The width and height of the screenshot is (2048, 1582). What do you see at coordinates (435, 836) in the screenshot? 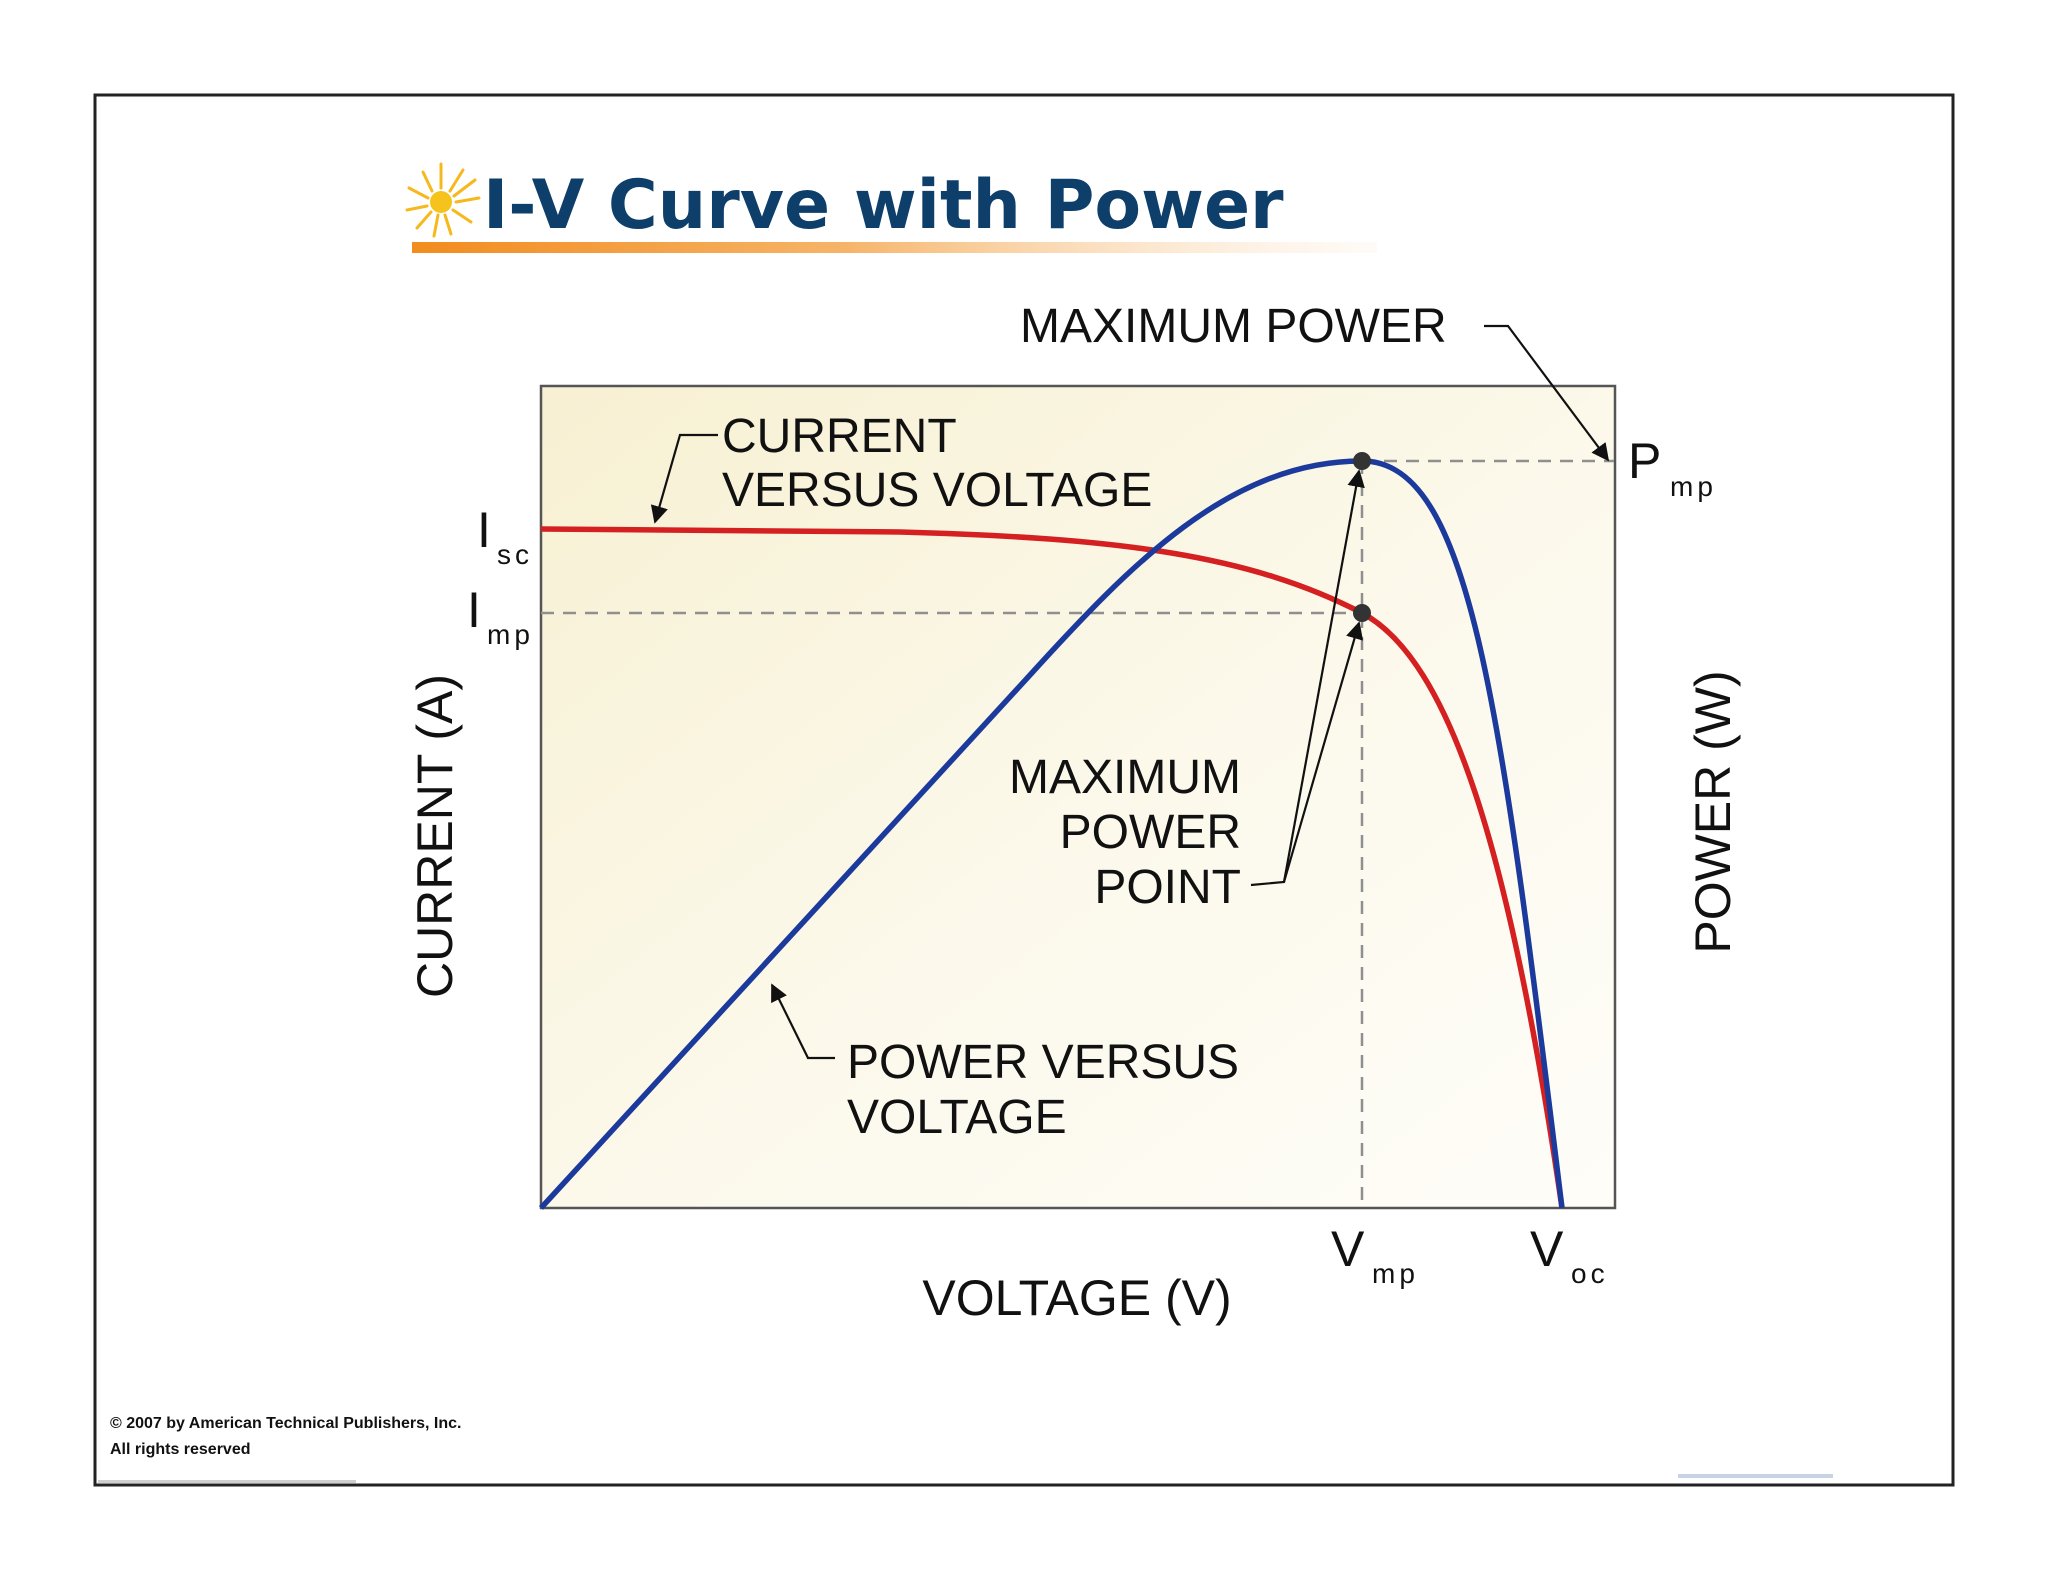
I see `y-axis-left-label: CURRENT (A)` at bounding box center [435, 836].